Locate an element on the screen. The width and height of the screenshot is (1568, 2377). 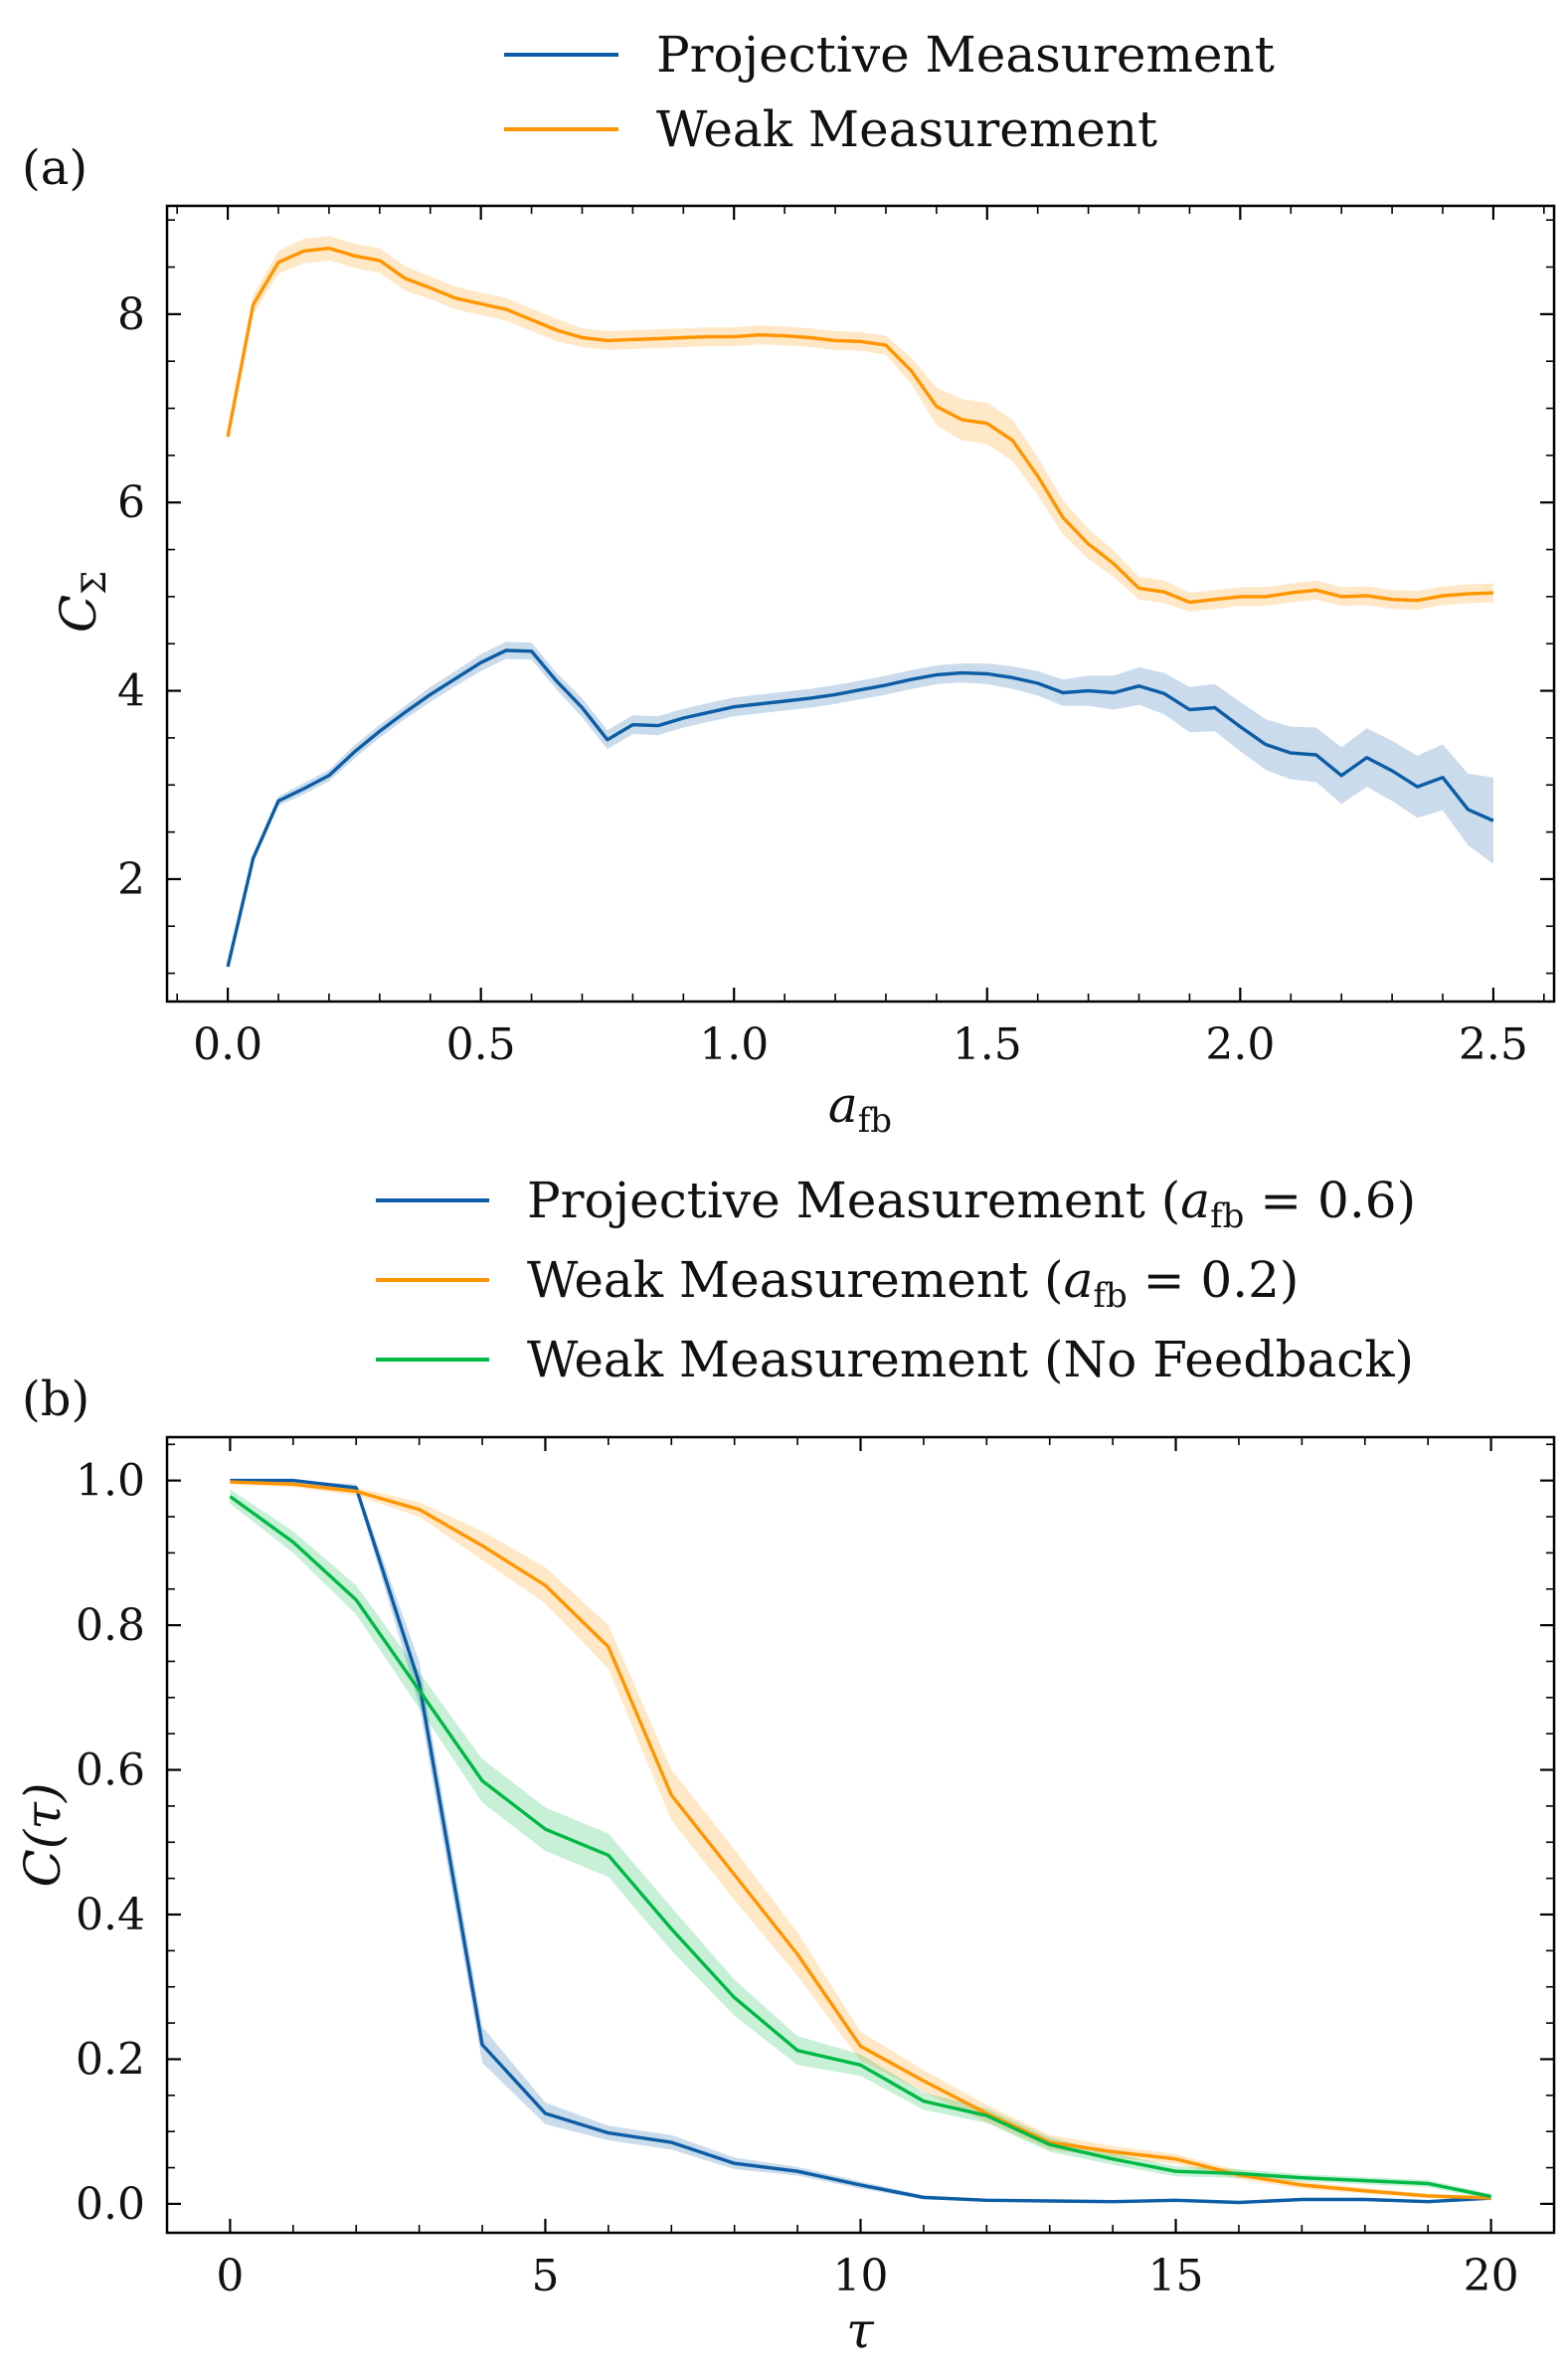
legend-b-projective-suffix: = 0.6) is located at coordinates (1330, 1200).